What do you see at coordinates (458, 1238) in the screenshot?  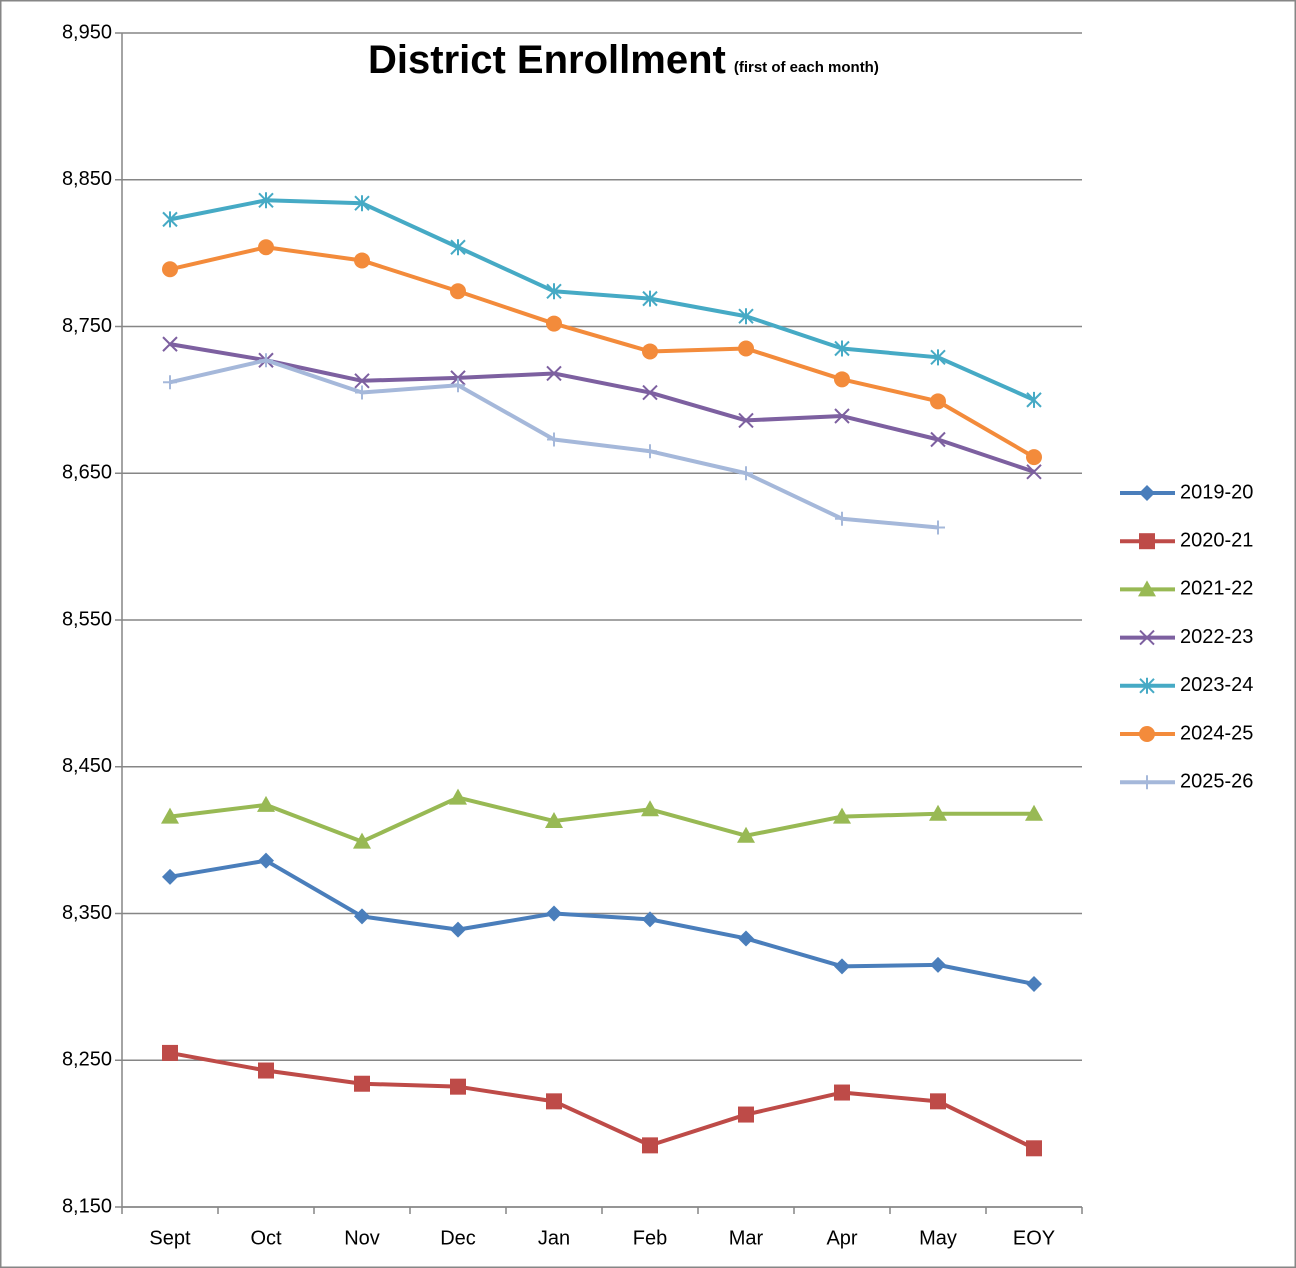 I see `x-tick-label: Dec` at bounding box center [458, 1238].